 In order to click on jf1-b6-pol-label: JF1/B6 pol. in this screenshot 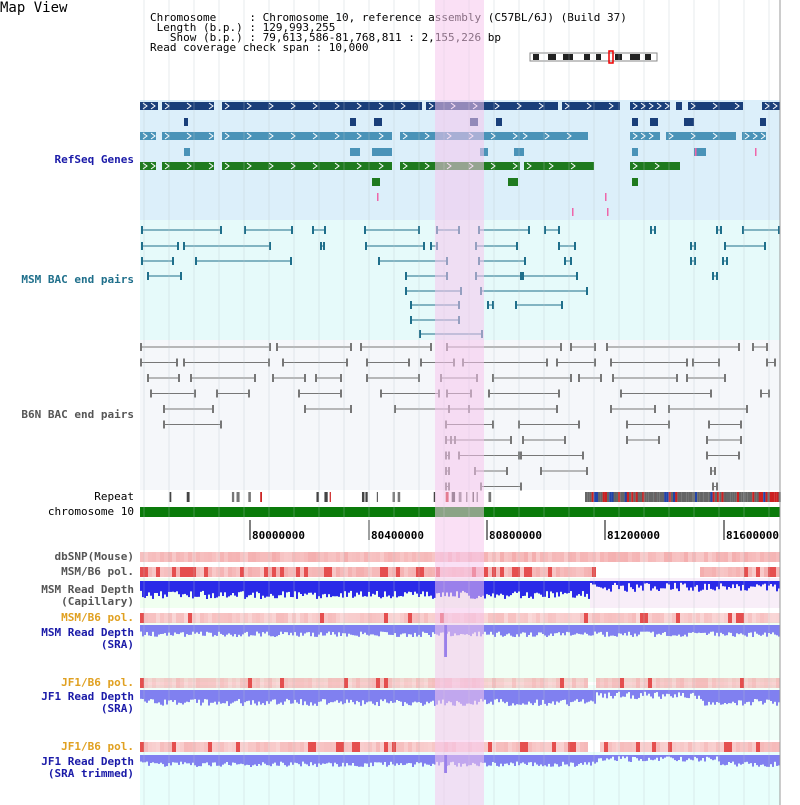, I will do `click(97, 682)`.